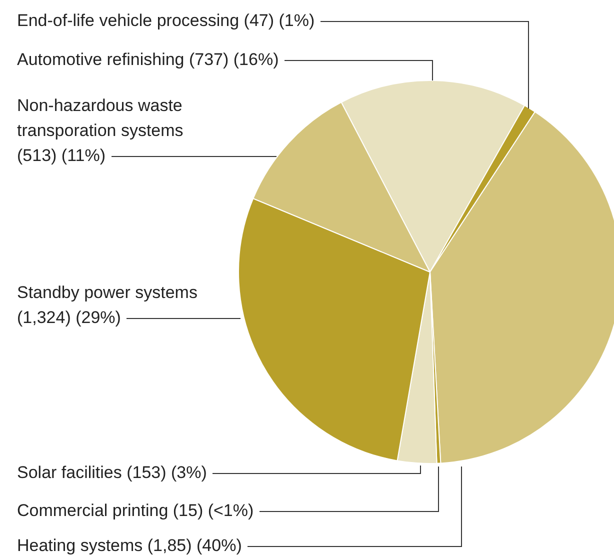 The height and width of the screenshot is (556, 614). I want to click on slice-label: Commercial printing (15) (<1%), so click(135, 510).